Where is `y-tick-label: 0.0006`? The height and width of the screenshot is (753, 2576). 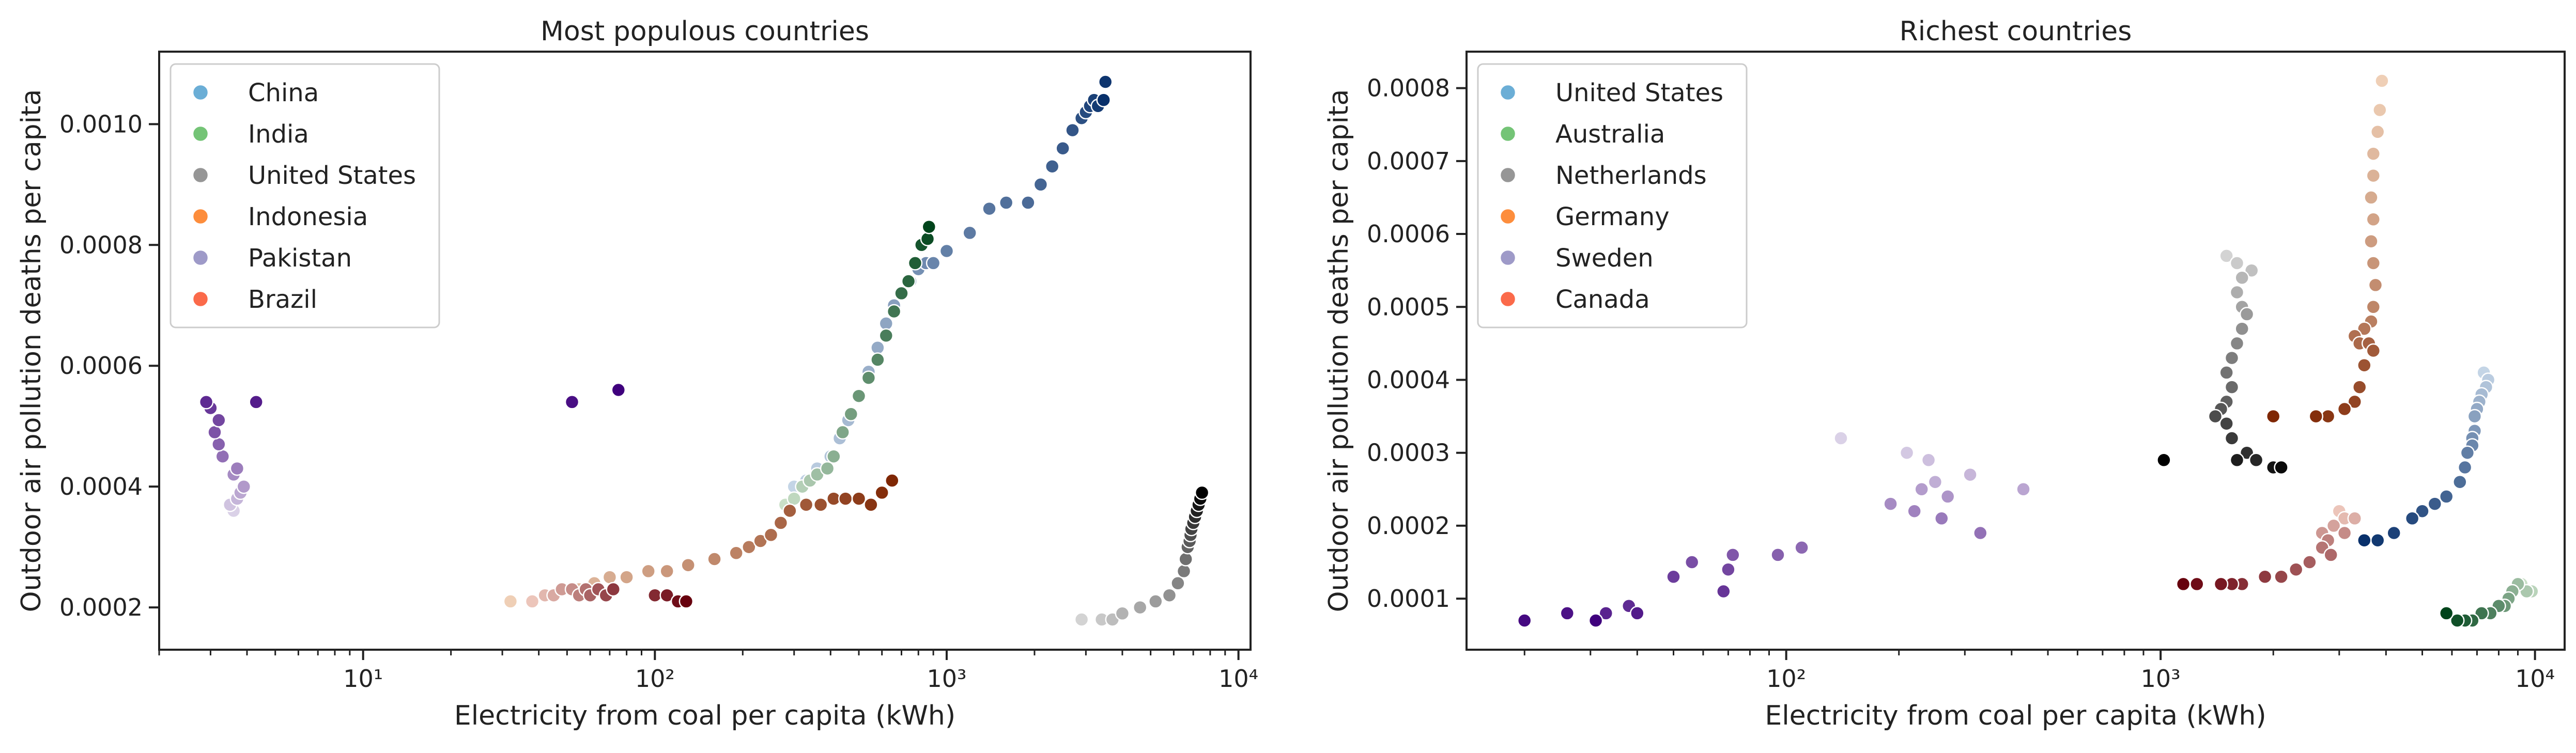 y-tick-label: 0.0006 is located at coordinates (1408, 234).